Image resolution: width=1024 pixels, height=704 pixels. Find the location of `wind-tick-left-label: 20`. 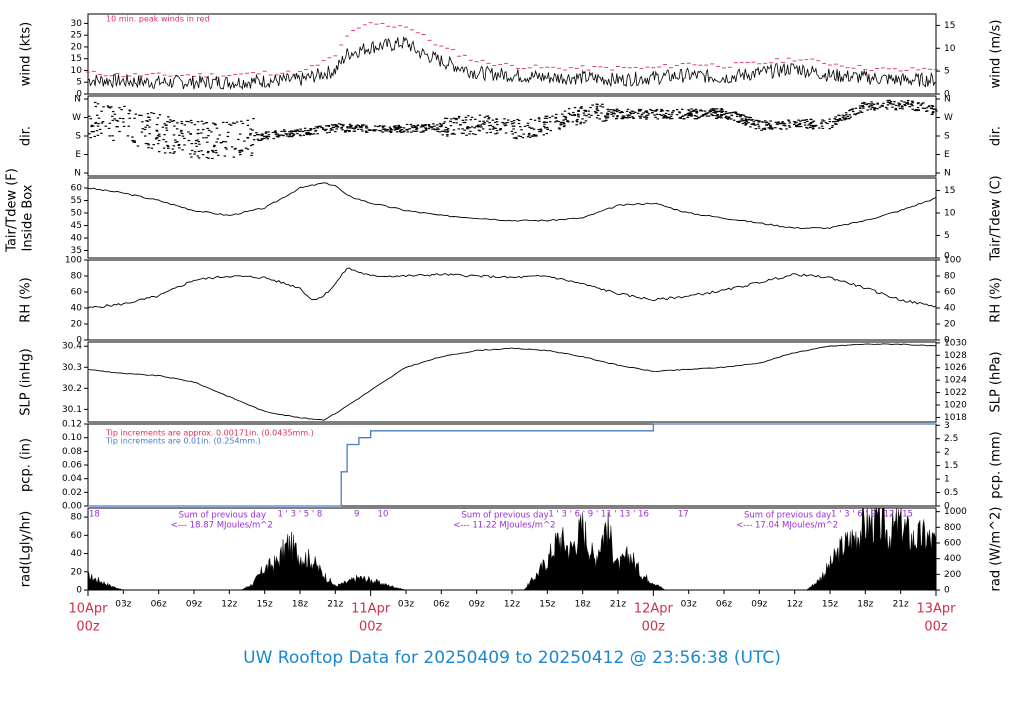

wind-tick-left-label: 20 is located at coordinates (77, 47).